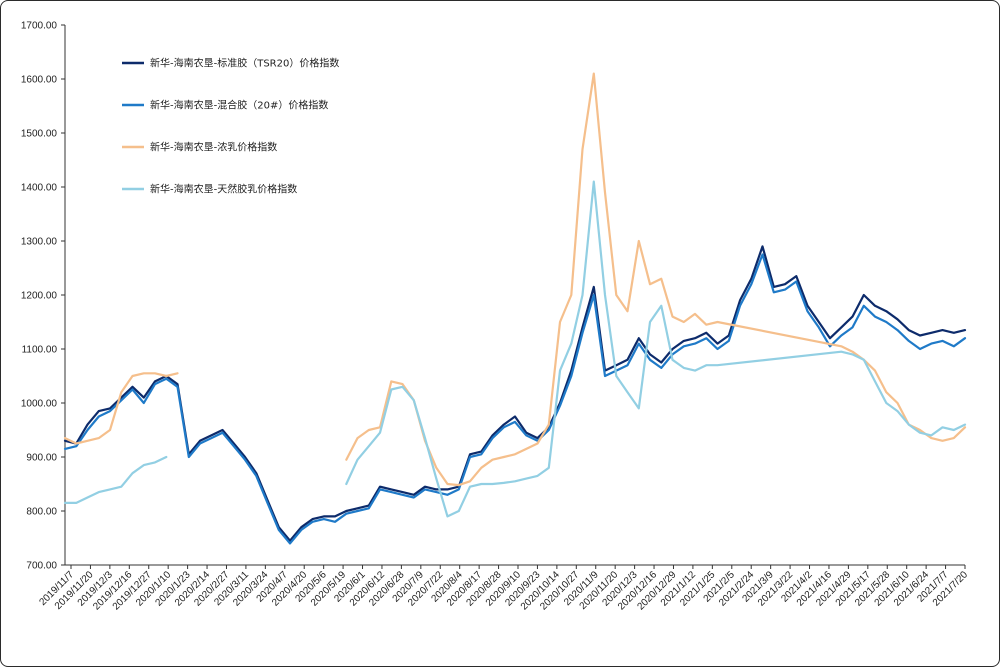  What do you see at coordinates (41, 512) in the screenshot?
I see `y-tick-label: 800.00` at bounding box center [41, 512].